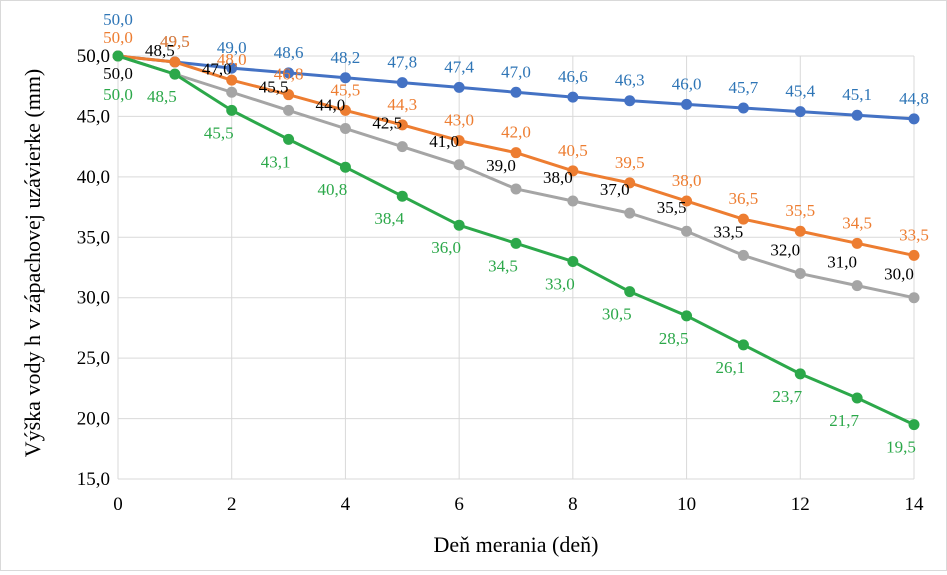 This screenshot has height=575, width=947. What do you see at coordinates (346, 57) in the screenshot?
I see `data-label: 48,2` at bounding box center [346, 57].